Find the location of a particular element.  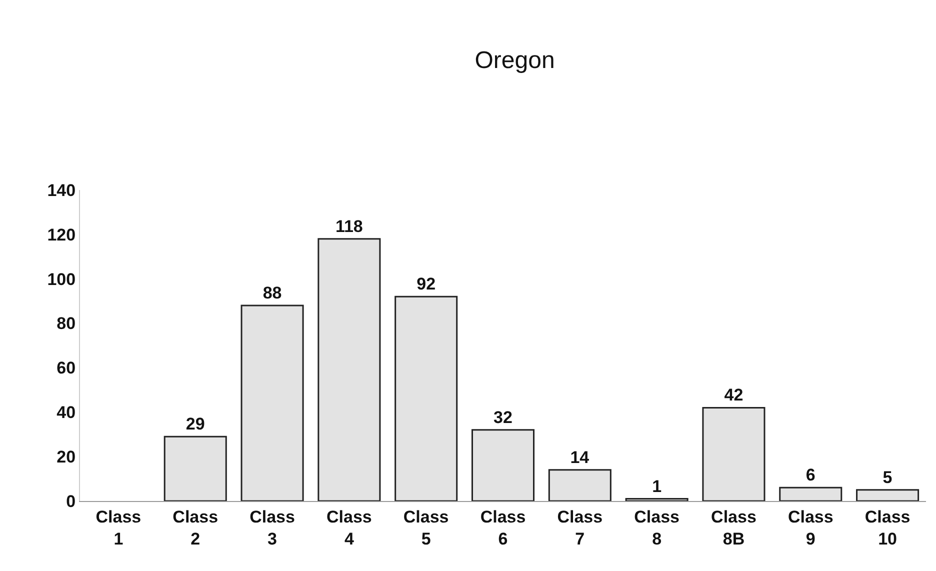

data-label: 92 is located at coordinates (426, 284).